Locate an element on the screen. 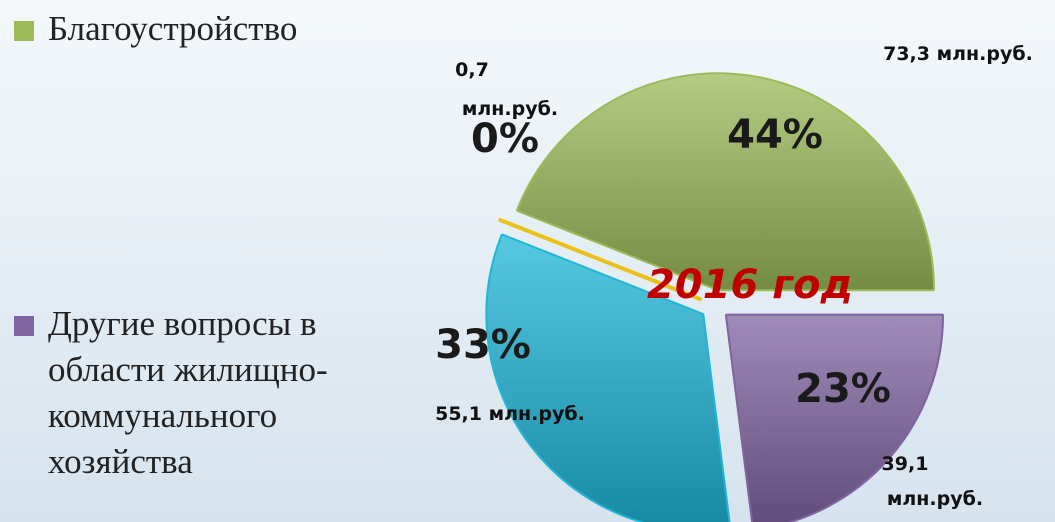 This screenshot has width=1055, height=522. legend-label: Благоустройство is located at coordinates (172, 28).